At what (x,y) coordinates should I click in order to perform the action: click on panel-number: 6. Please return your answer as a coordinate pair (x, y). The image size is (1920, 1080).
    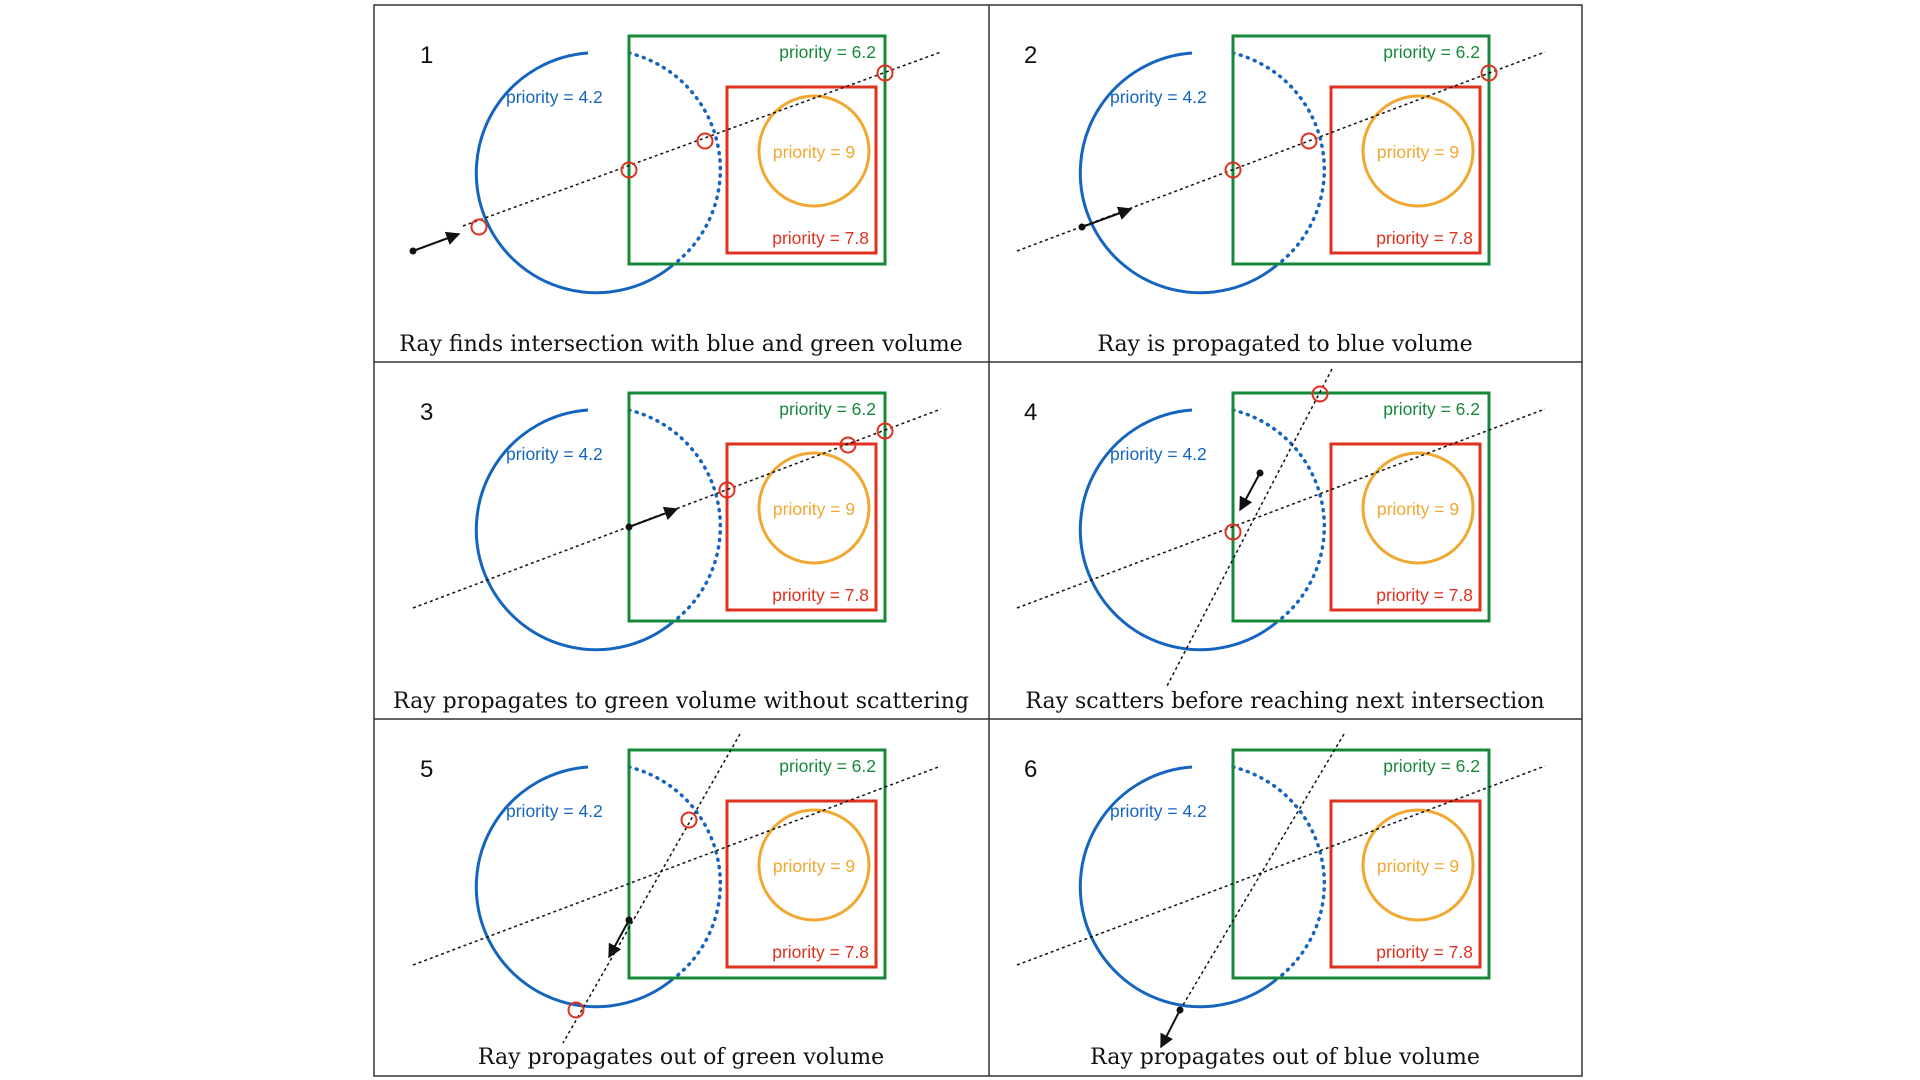
    Looking at the image, I should click on (1030, 769).